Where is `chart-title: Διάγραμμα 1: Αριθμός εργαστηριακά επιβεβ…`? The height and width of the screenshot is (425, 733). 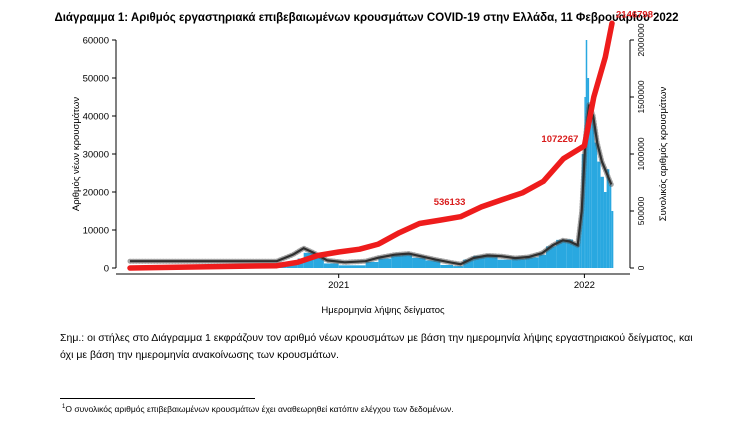 chart-title: Διάγραμμα 1: Αριθμός εργαστηριακά επιβεβ… is located at coordinates (366, 18).